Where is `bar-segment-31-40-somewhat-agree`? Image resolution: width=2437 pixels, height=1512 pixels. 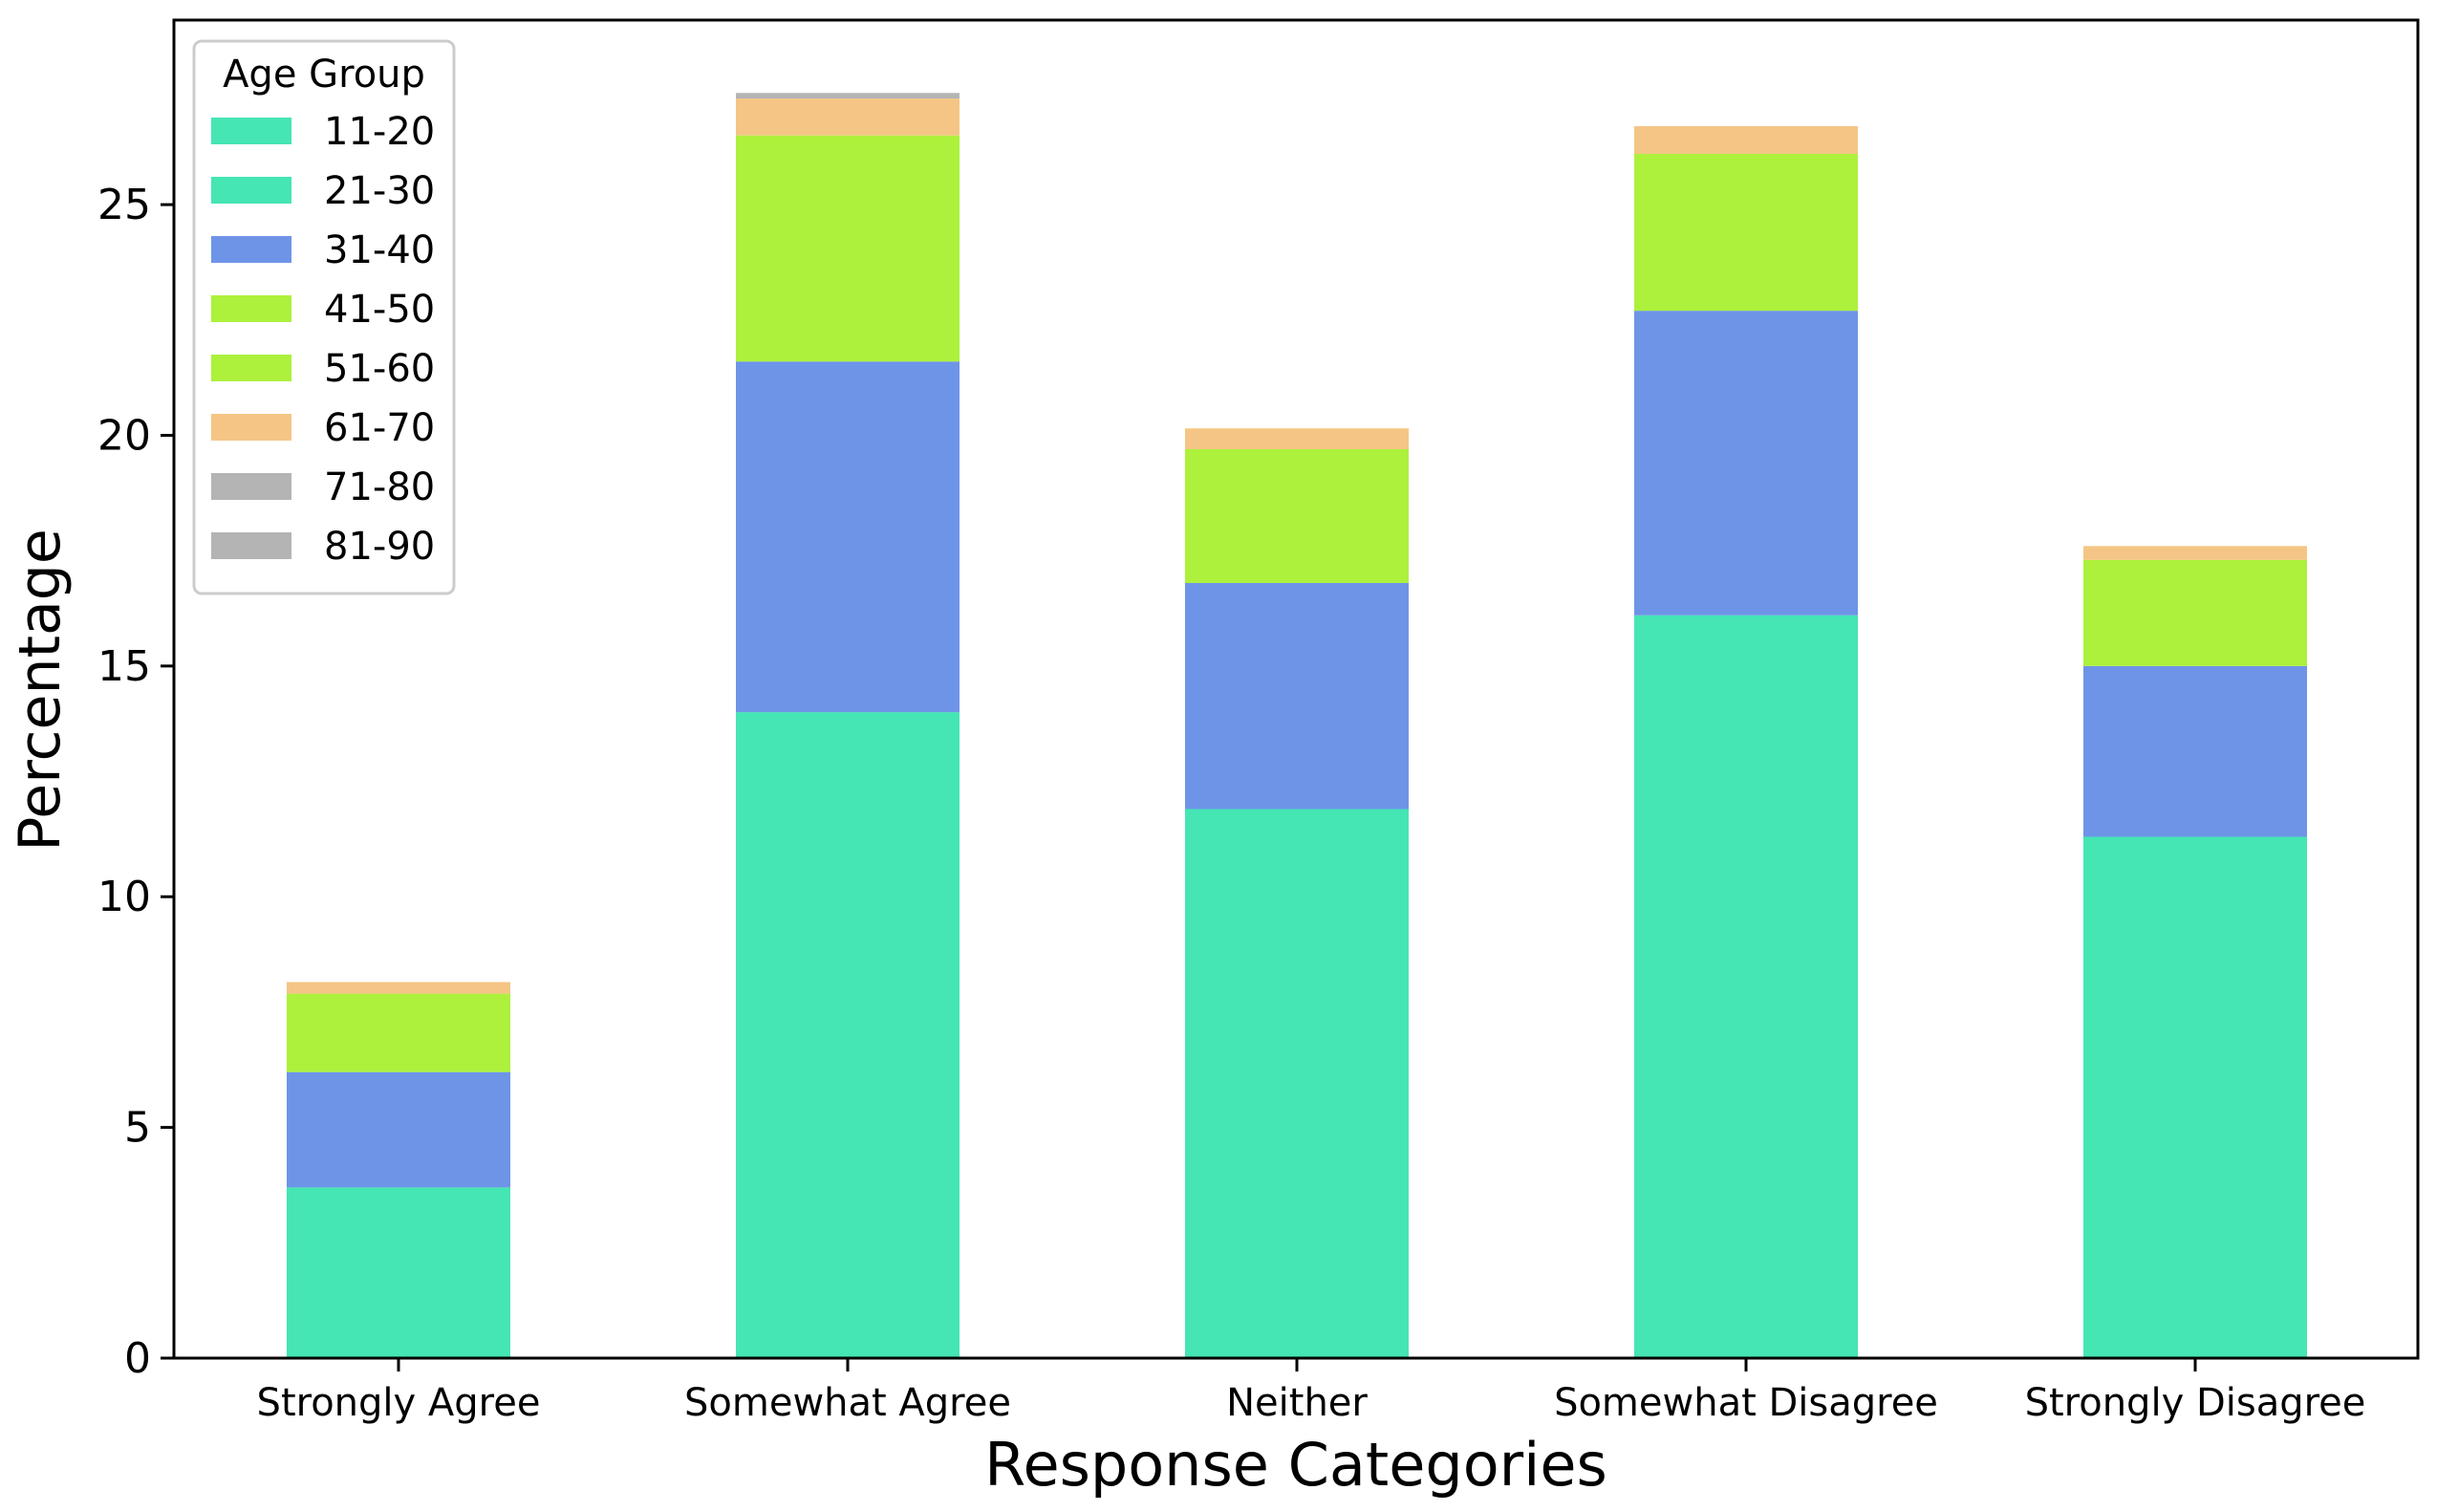 bar-segment-31-40-somewhat-agree is located at coordinates (848, 537).